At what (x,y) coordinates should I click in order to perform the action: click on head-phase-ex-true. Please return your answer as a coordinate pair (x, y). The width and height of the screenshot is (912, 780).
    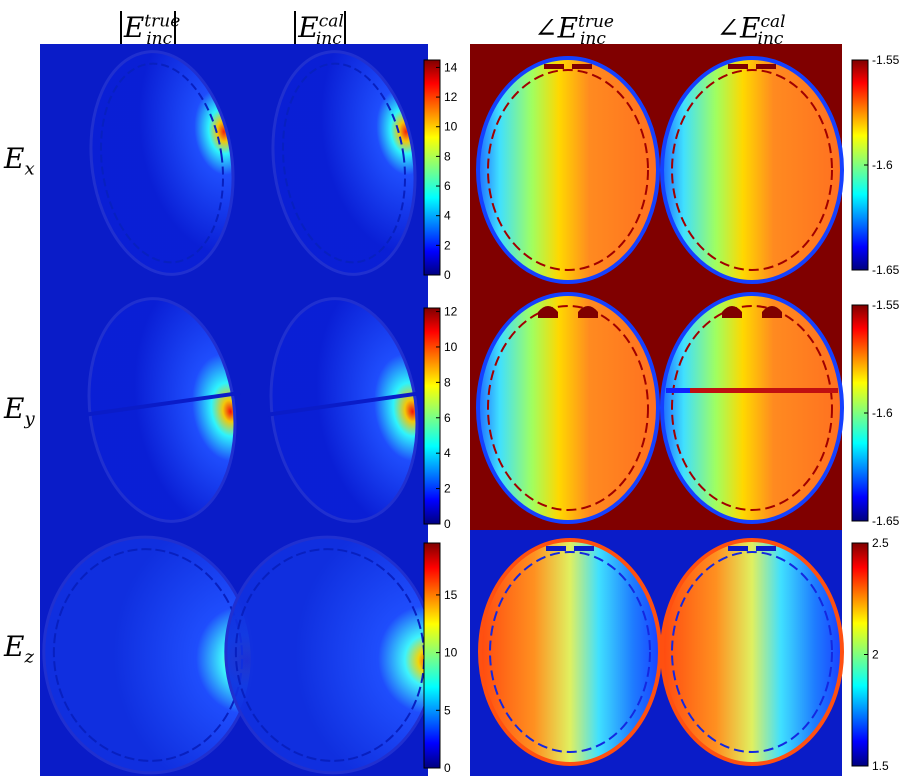
    Looking at the image, I should click on (568, 170).